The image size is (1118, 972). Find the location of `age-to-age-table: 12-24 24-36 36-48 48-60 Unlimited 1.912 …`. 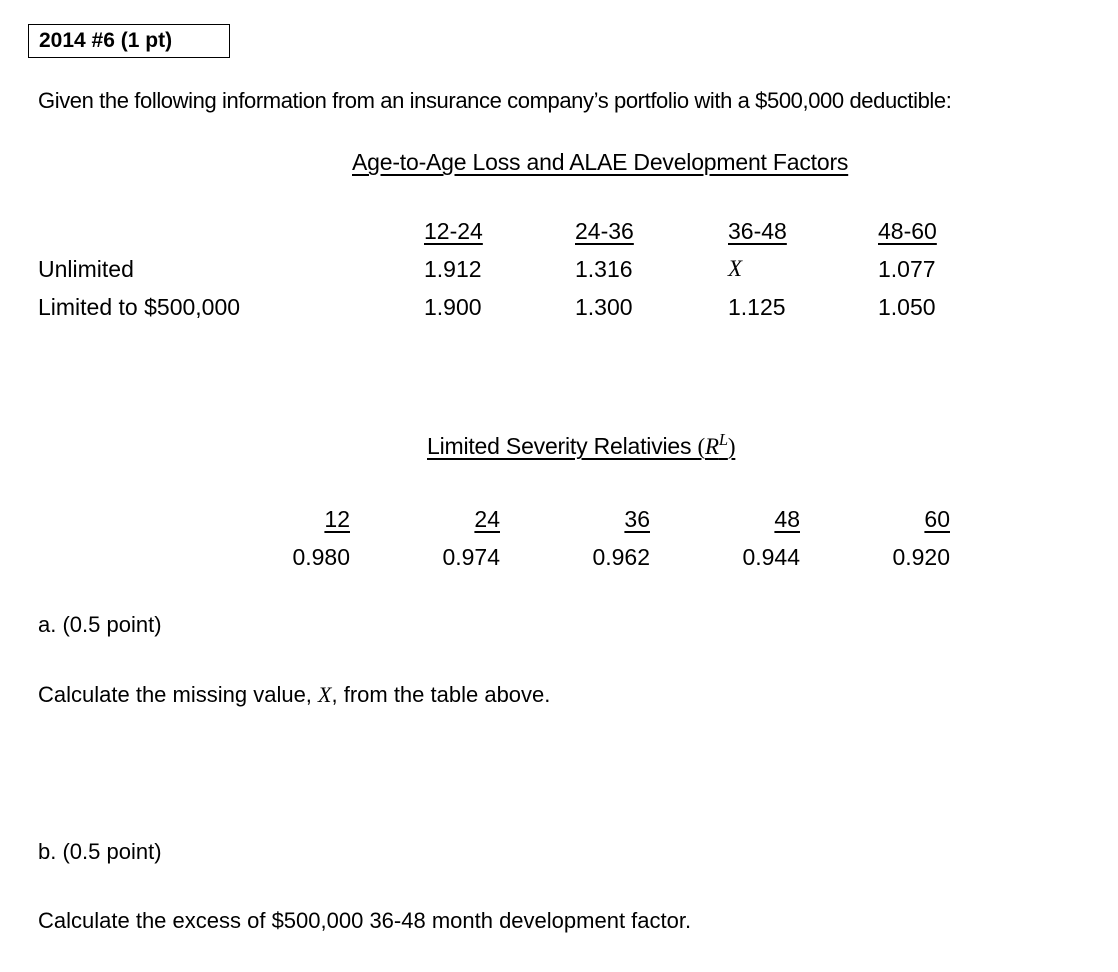

age-to-age-table: 12-24 24-36 36-48 48-60 Unlimited 1.912 … is located at coordinates (508, 269).